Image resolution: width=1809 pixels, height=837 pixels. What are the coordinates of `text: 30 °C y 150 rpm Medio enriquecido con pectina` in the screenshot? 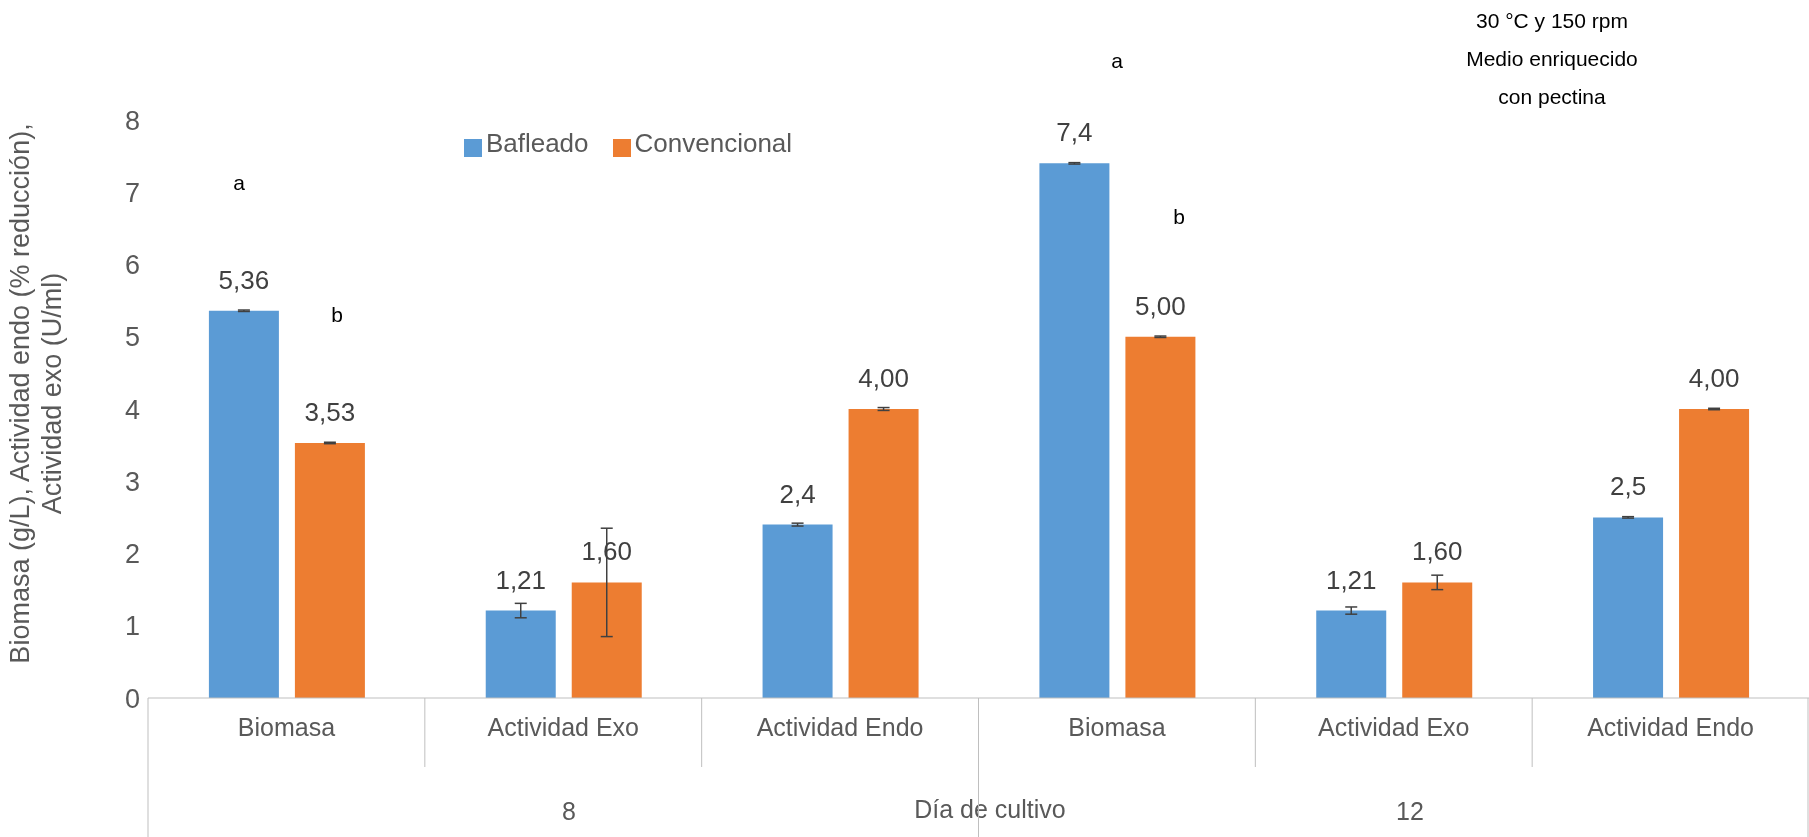 It's located at (1552, 58).